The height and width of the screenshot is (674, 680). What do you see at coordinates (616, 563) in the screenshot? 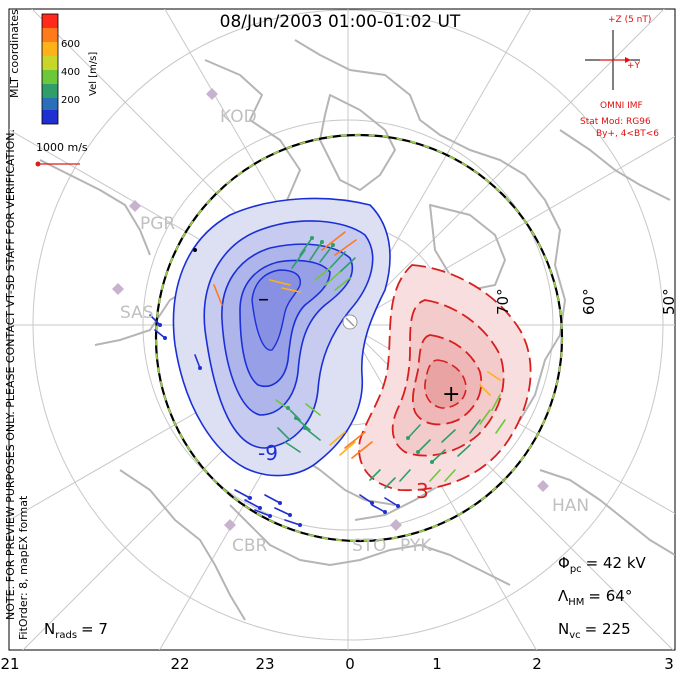
I see `phi-value: = 42 kV` at bounding box center [616, 563].